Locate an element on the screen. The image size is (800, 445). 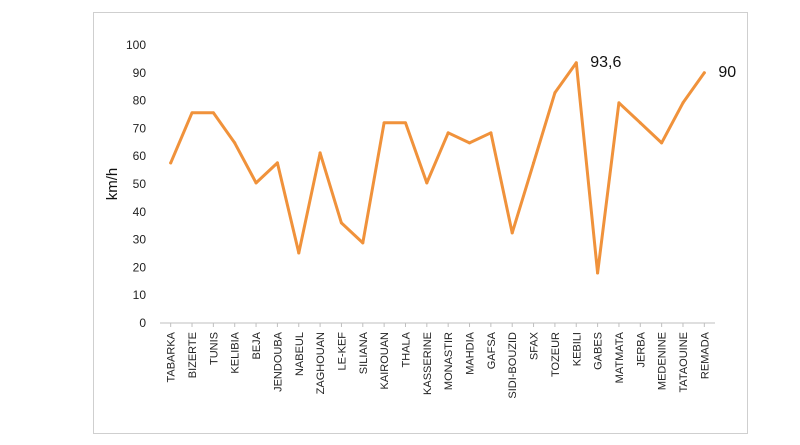
x-tick-label: LE-KEF is located at coordinates (342, 351).